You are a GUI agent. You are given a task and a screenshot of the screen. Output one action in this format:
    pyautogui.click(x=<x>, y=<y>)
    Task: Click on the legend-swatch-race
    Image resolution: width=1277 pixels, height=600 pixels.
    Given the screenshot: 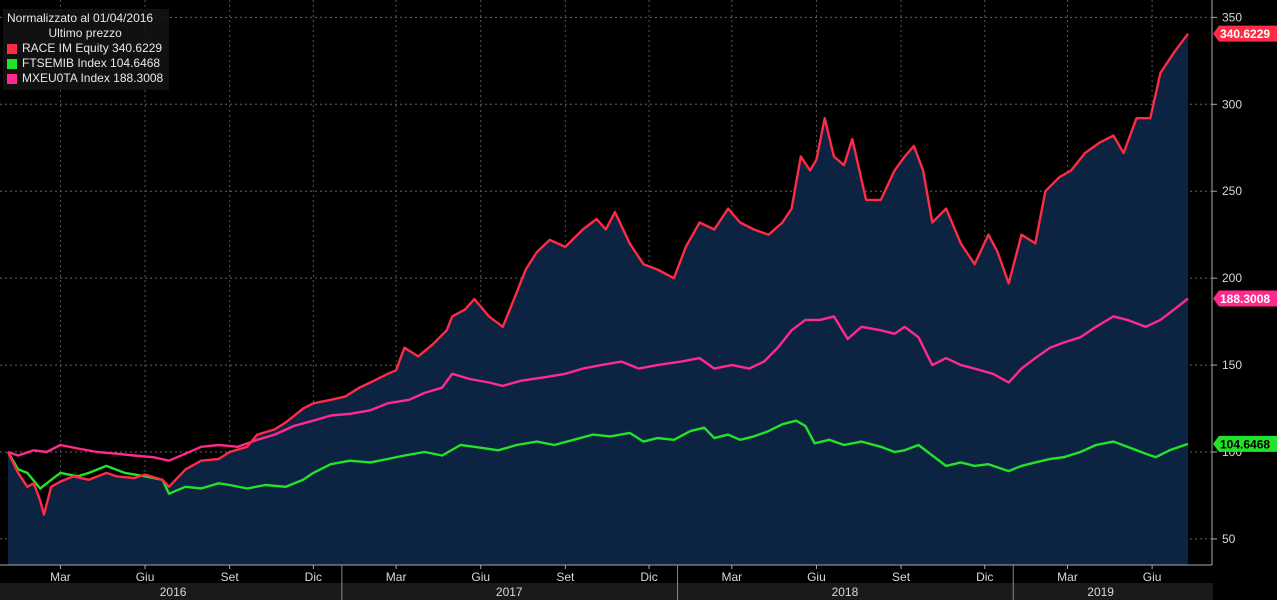 What is the action you would take?
    pyautogui.click(x=12, y=48)
    